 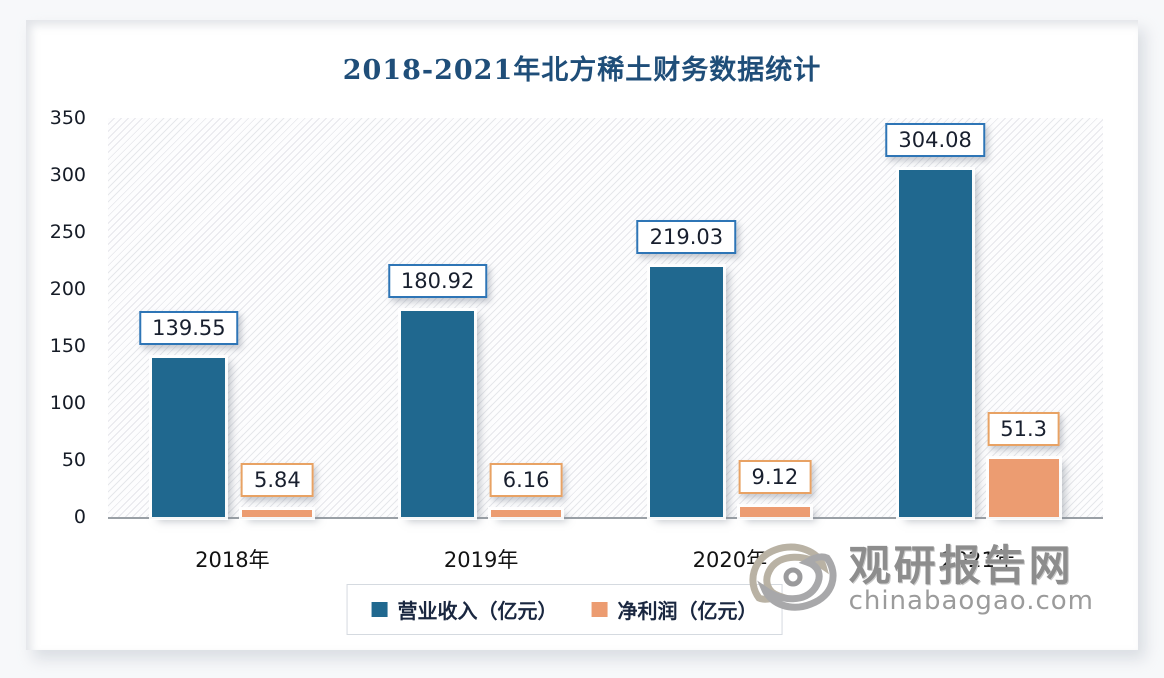 I want to click on profit-value-label-2021年: 51.3, so click(x=1024, y=429).